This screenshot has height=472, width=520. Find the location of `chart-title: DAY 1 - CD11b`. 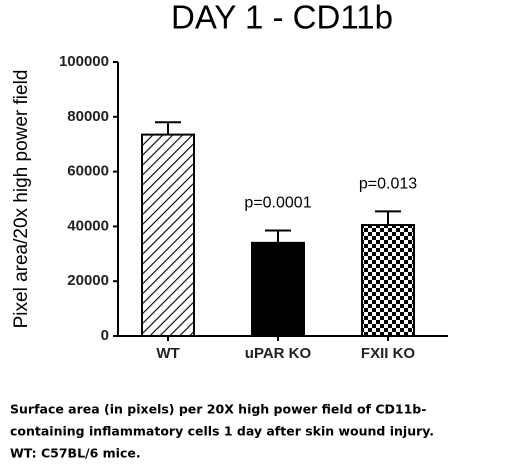

chart-title: DAY 1 - CD11b is located at coordinates (282, 18).